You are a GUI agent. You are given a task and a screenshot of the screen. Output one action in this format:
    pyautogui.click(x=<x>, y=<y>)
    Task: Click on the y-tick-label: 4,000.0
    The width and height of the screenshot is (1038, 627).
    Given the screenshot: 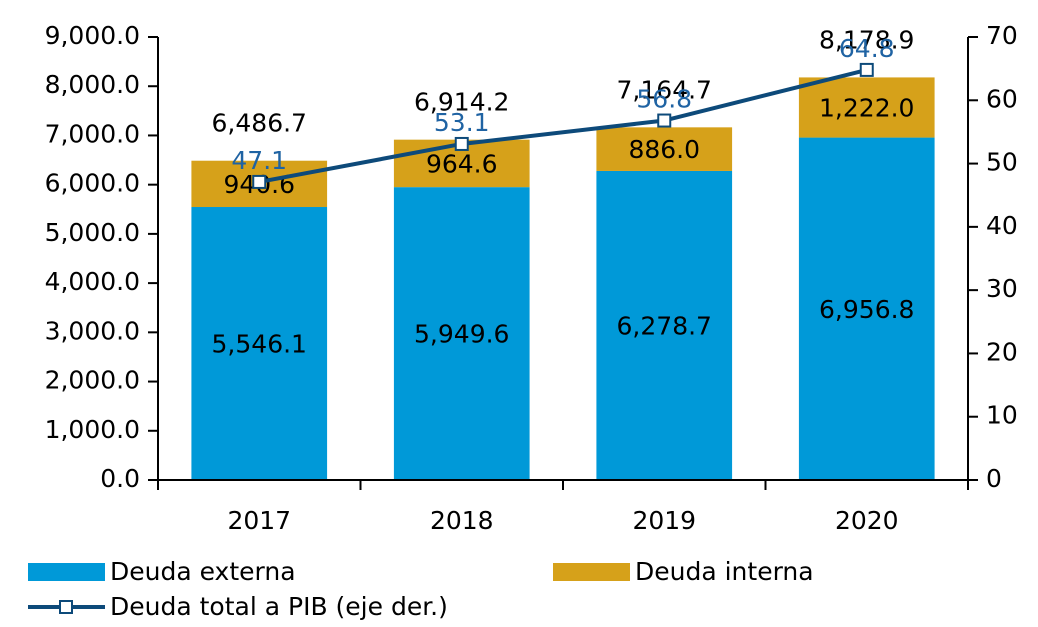 What is the action you would take?
    pyautogui.click(x=92, y=281)
    